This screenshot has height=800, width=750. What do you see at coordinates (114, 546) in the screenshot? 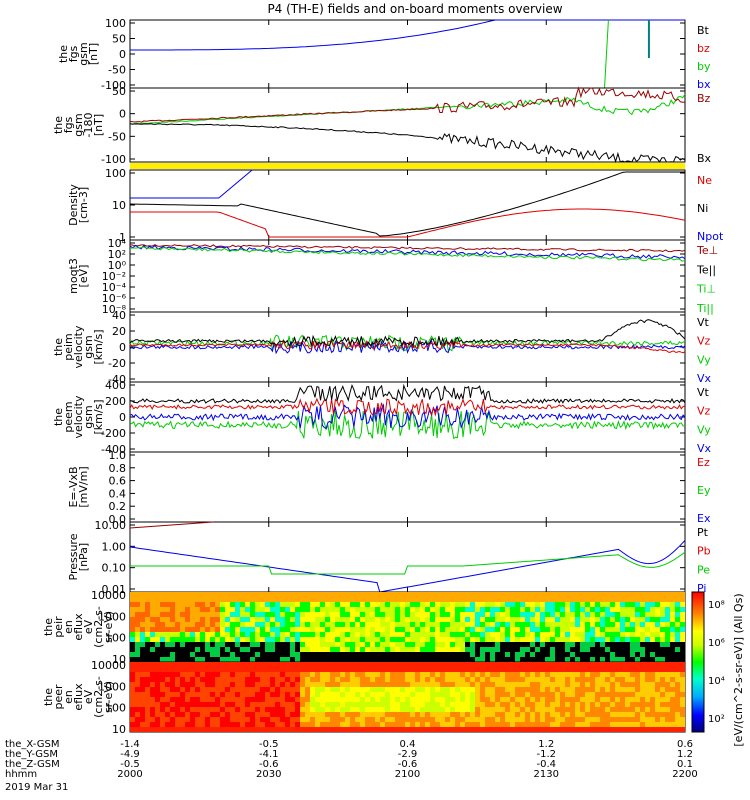
I see `y-tick-label: 1.00` at bounding box center [114, 546].